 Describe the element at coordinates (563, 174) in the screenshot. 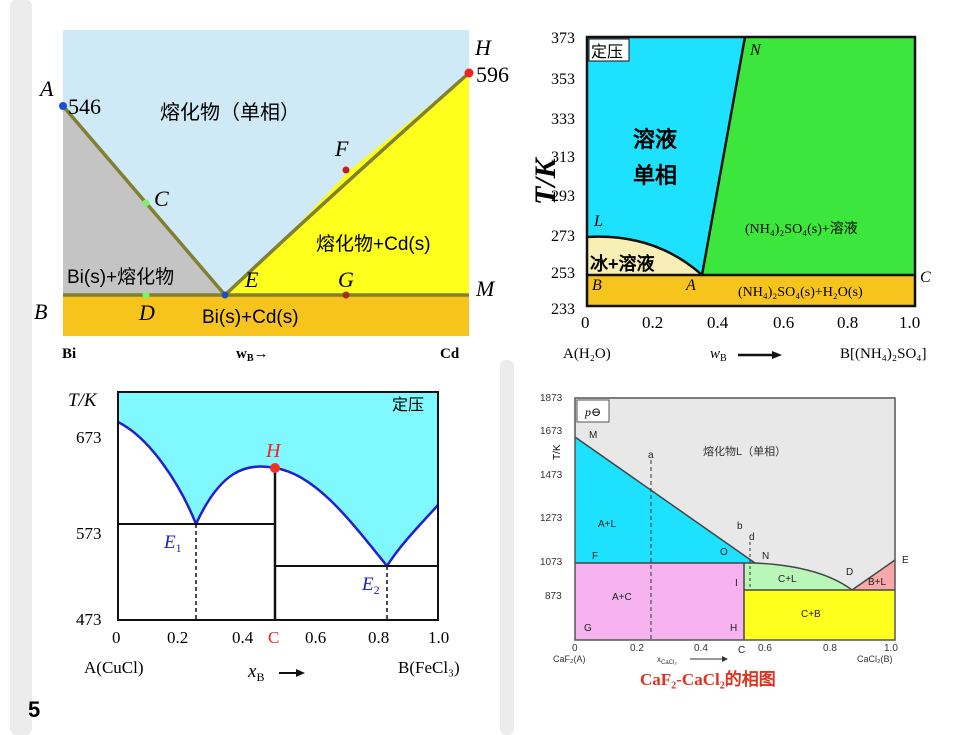

I see `y-ticks: 373 353 333 313 293 273 253 233` at that location.